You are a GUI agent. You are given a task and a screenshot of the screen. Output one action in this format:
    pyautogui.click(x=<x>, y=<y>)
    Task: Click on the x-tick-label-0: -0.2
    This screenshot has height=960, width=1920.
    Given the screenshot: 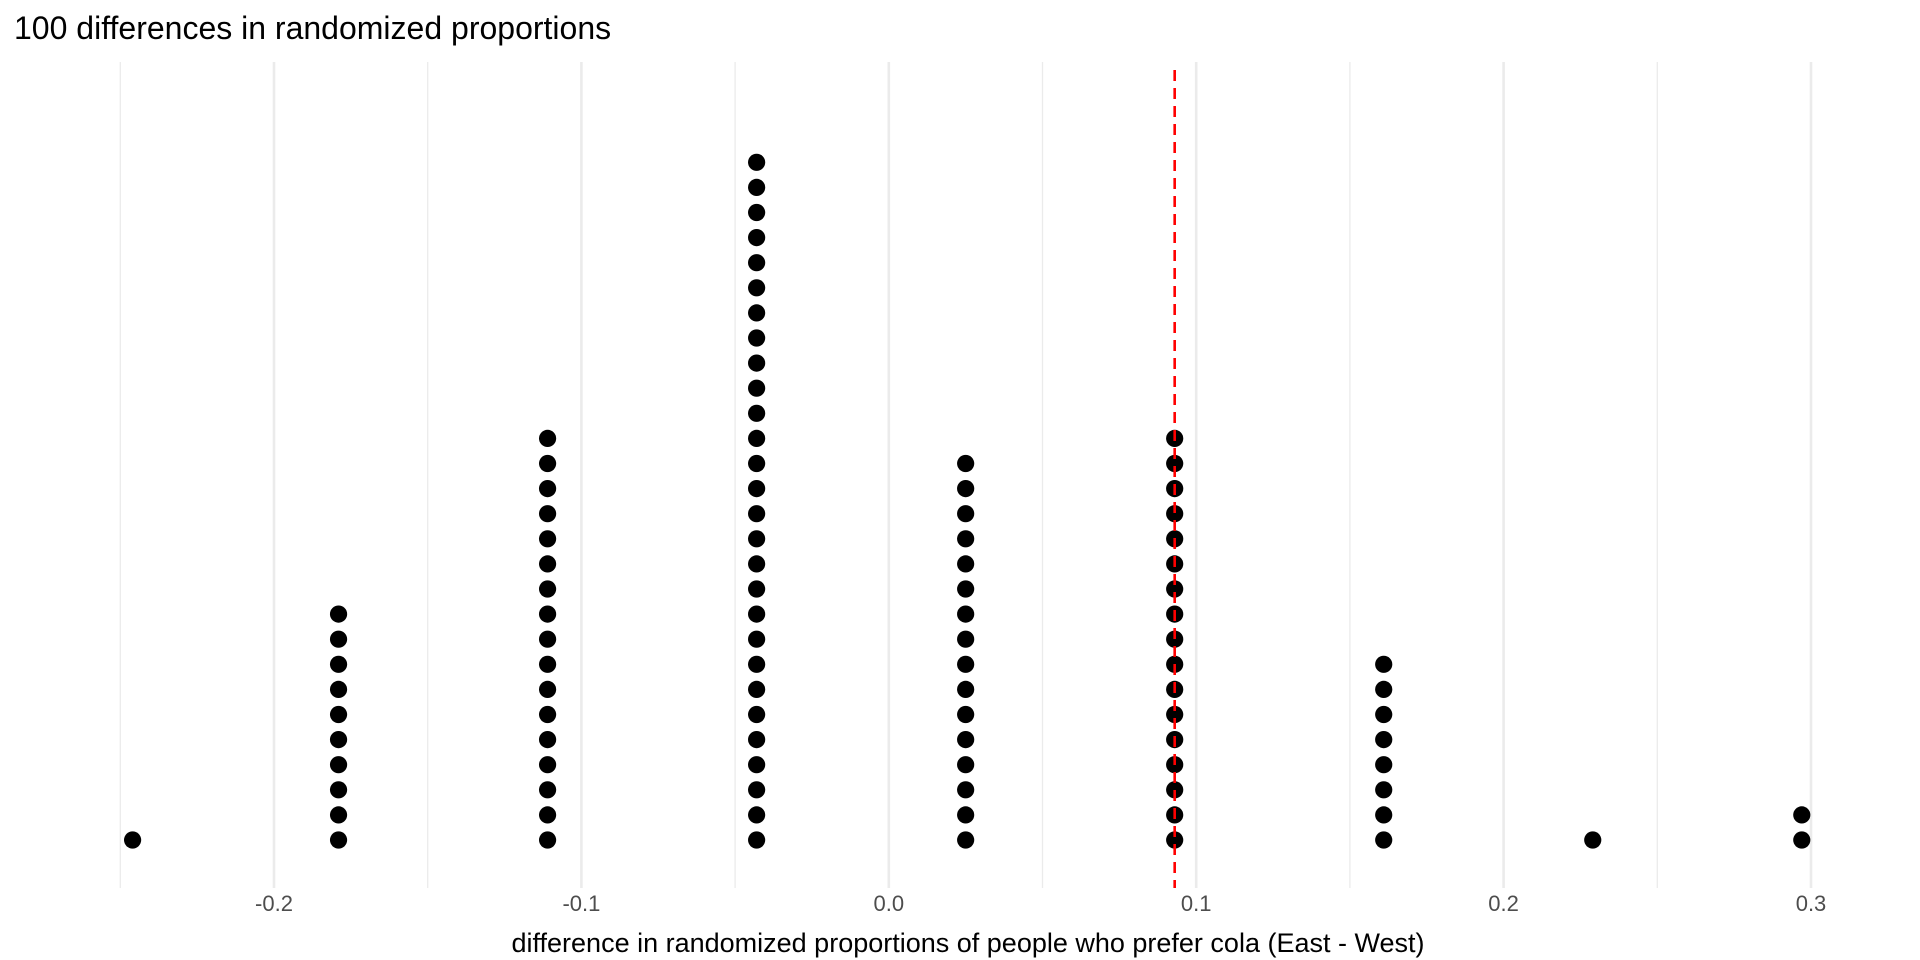 What is the action you would take?
    pyautogui.click(x=274, y=903)
    